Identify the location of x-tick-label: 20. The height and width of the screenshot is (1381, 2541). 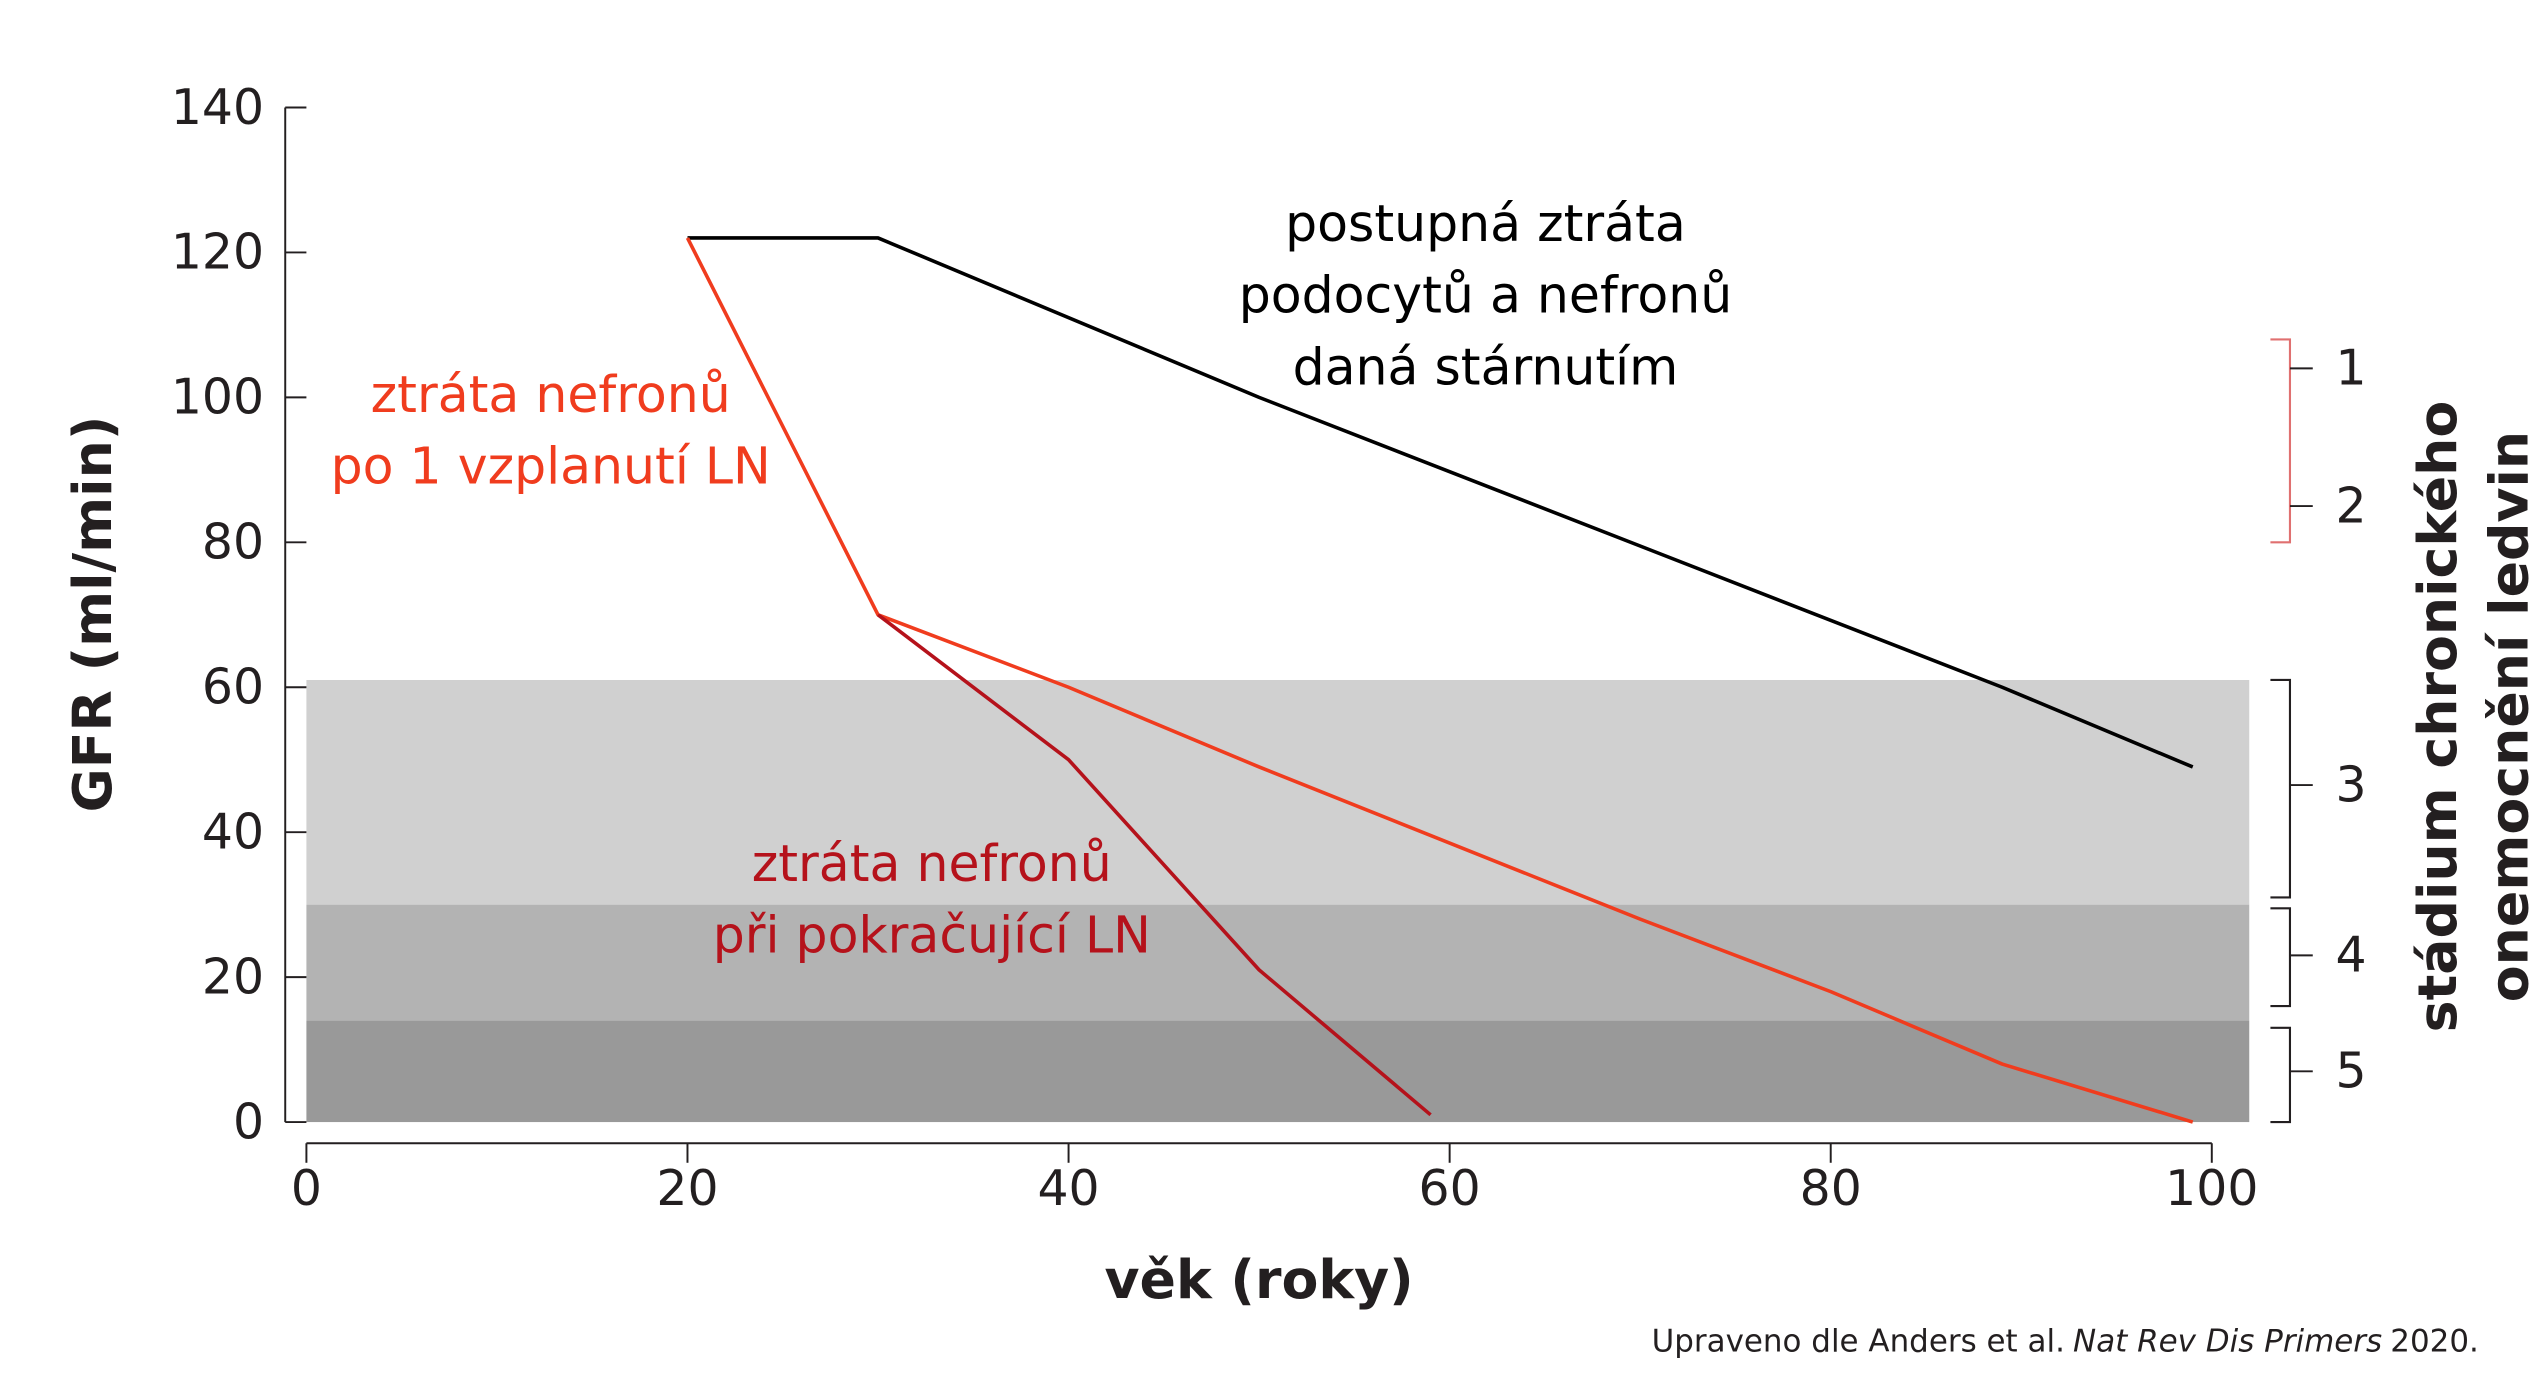
(687, 1188).